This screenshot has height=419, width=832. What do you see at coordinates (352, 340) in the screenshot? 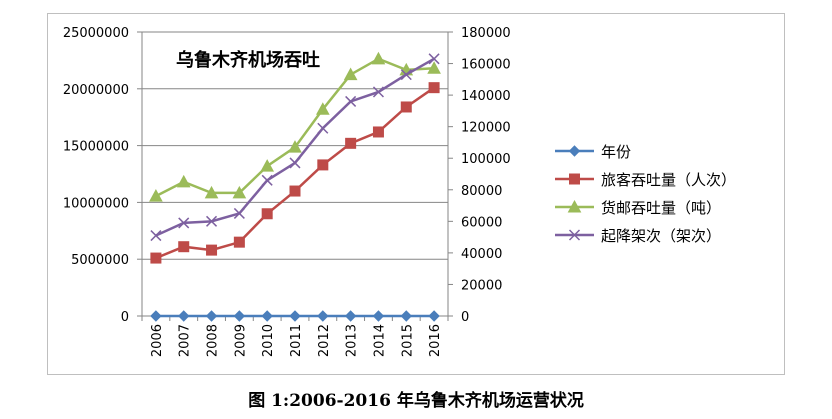
I see `x-tick-label: 2013` at bounding box center [352, 340].